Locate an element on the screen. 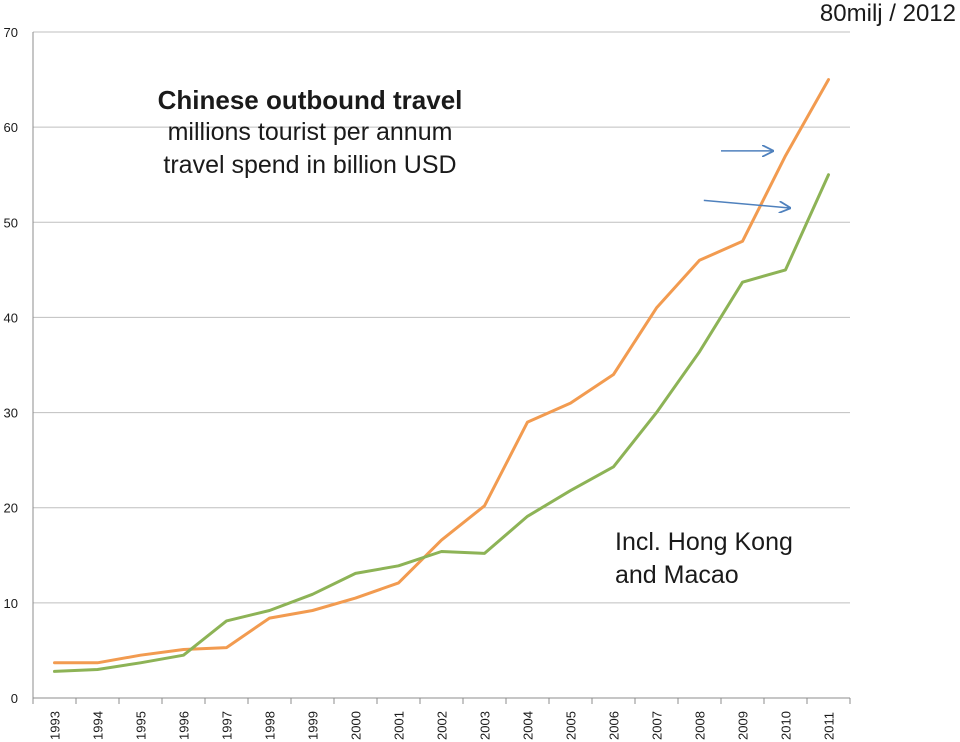 The image size is (960, 742). x-tick-label-2006: 2006 is located at coordinates (614, 725).